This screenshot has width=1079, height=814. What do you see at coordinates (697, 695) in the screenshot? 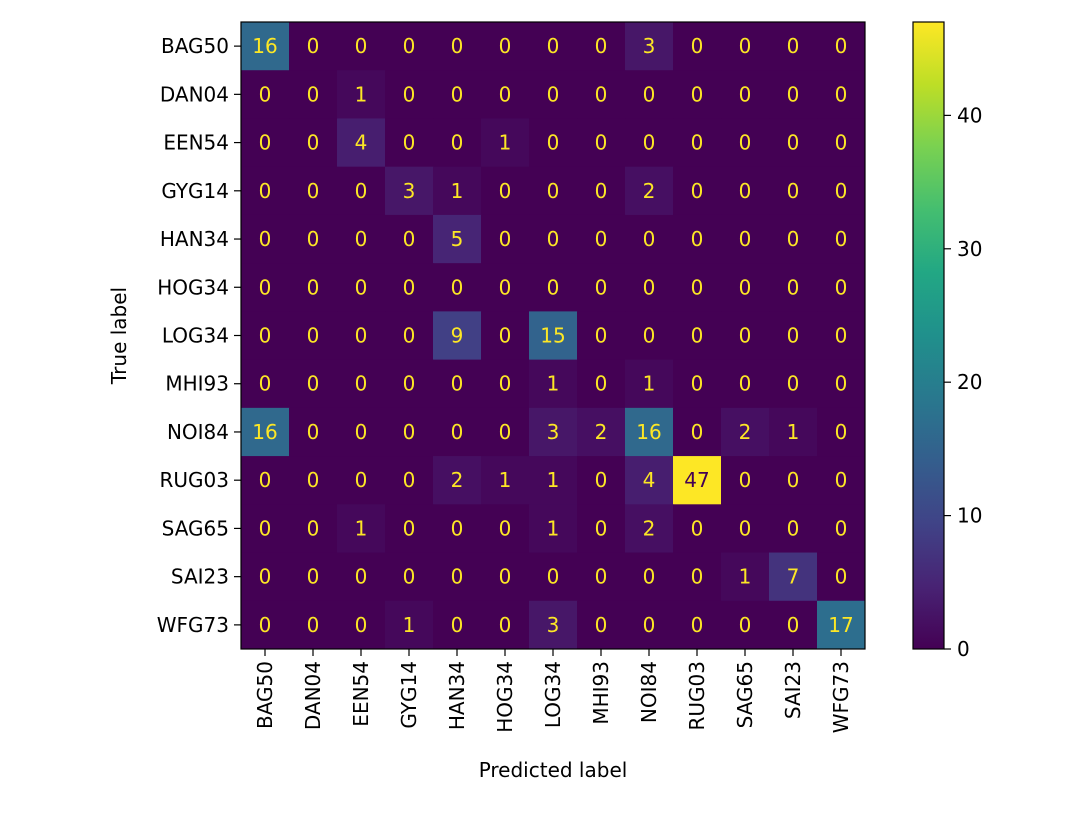
I see `x-tick-label: RUG03` at bounding box center [697, 695].